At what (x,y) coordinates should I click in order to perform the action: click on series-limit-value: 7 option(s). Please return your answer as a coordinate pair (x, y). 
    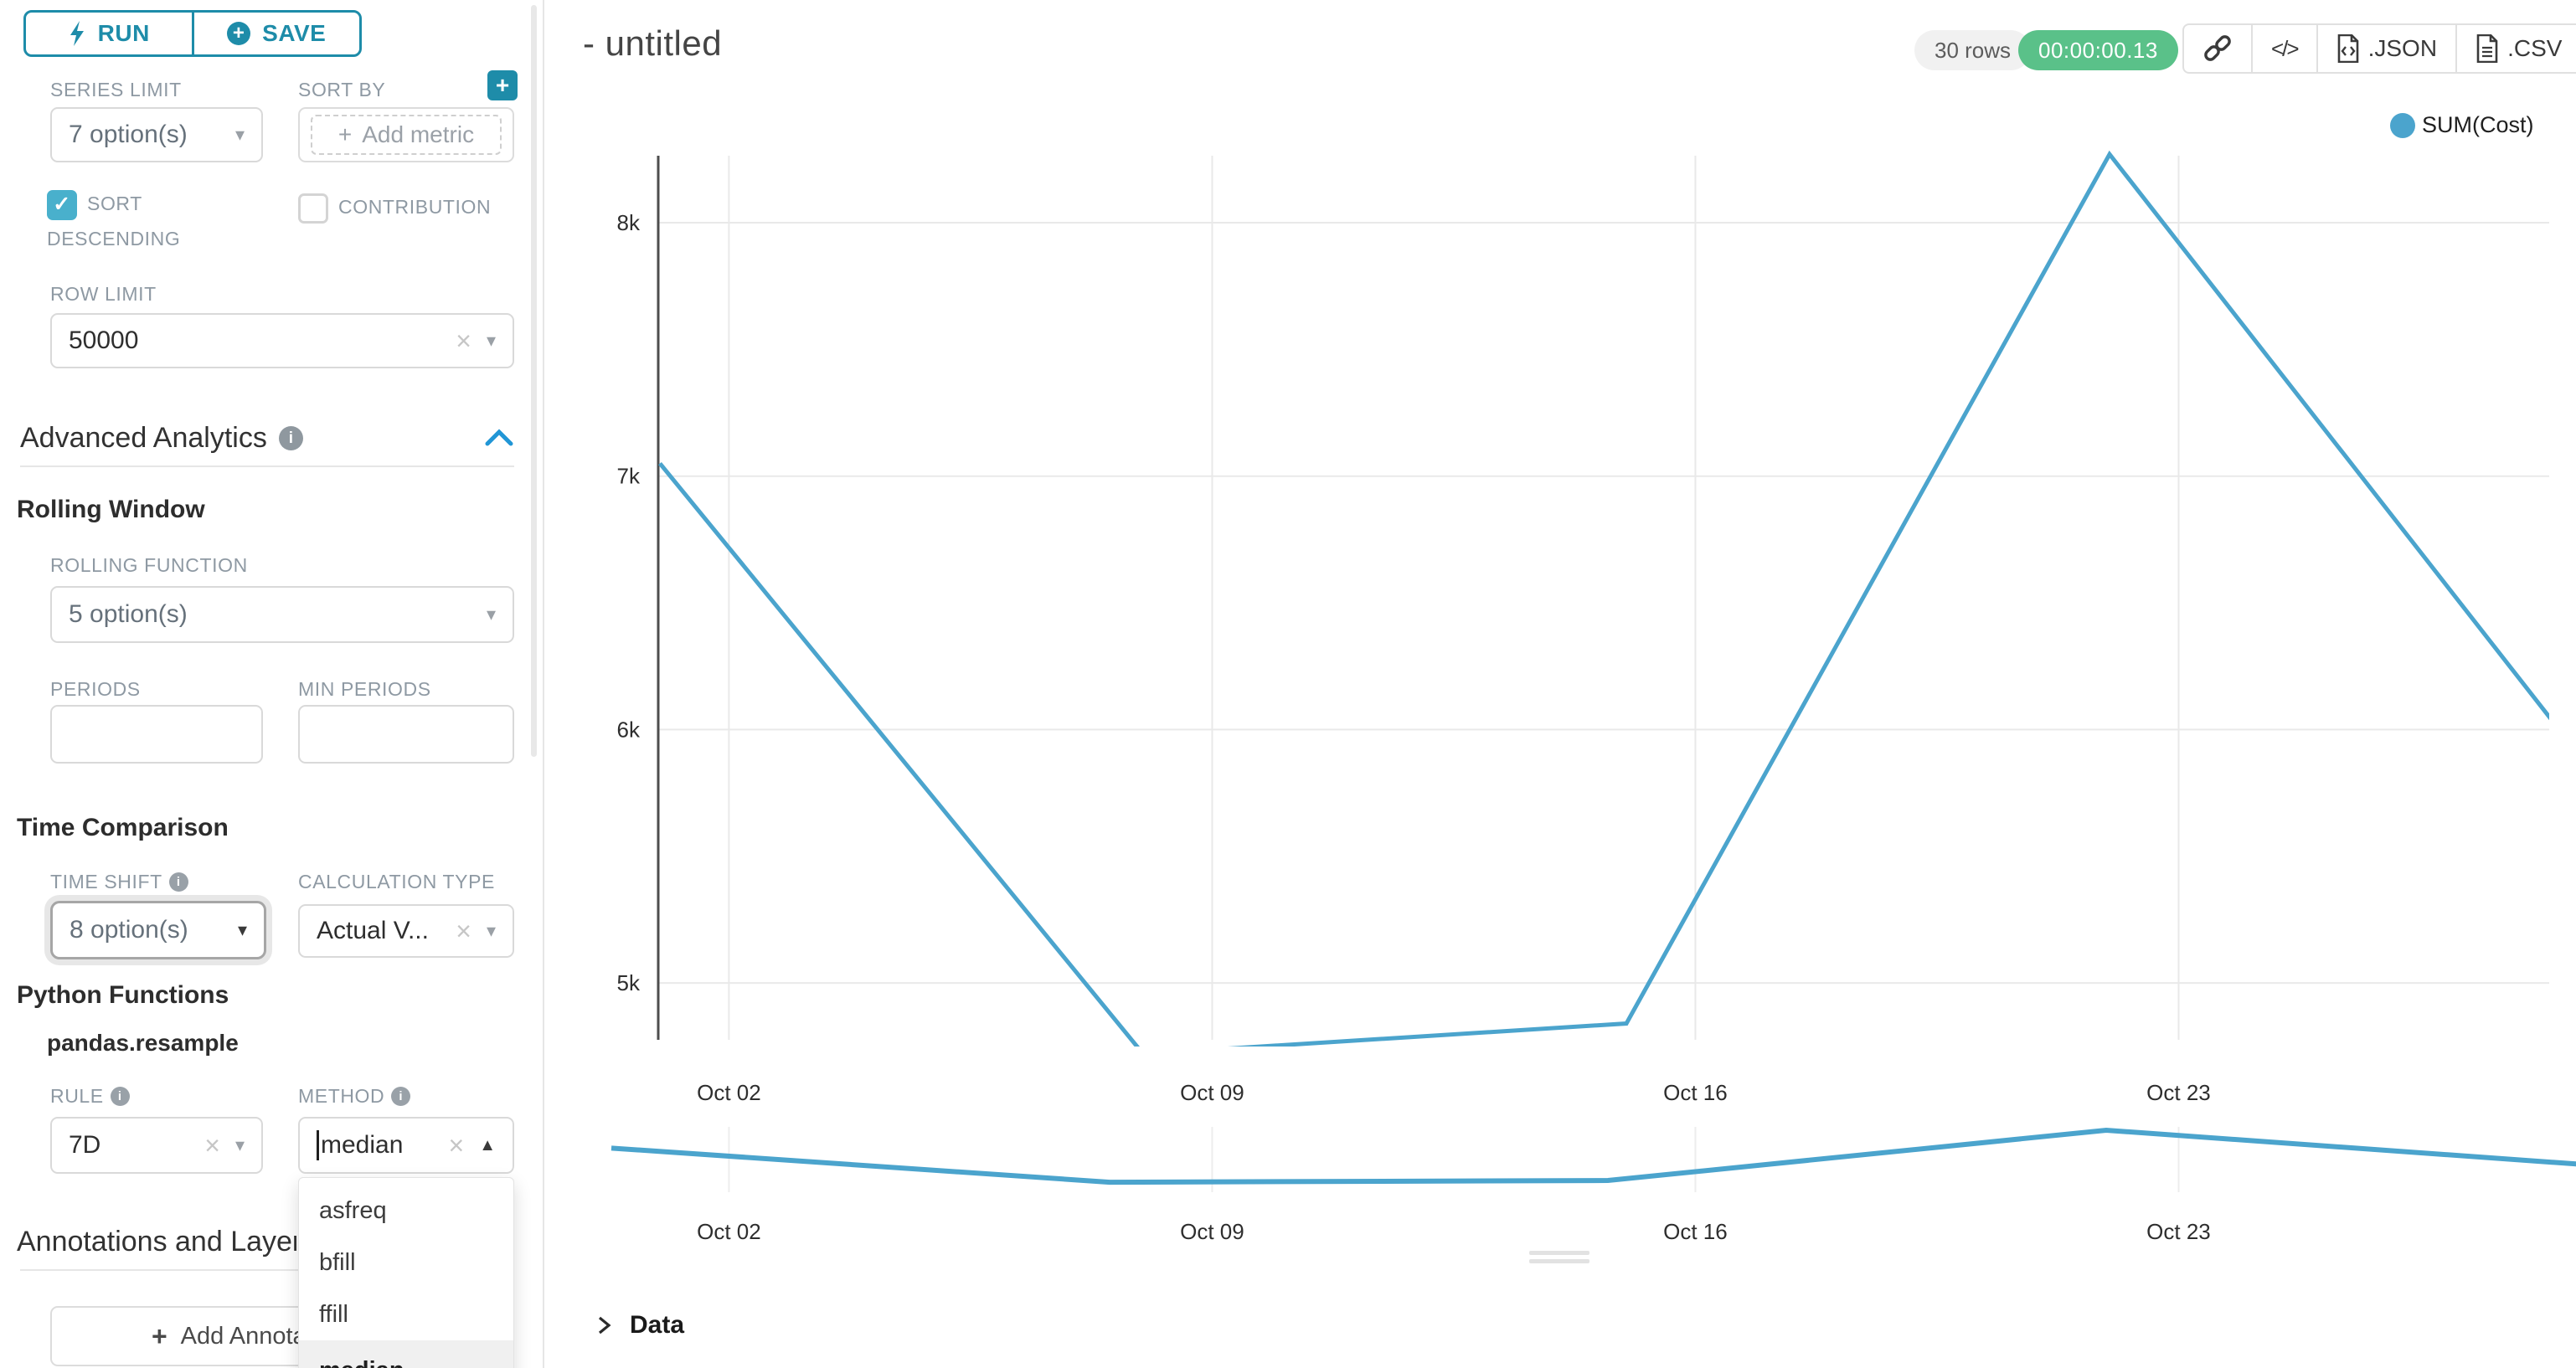
    Looking at the image, I should click on (128, 134).